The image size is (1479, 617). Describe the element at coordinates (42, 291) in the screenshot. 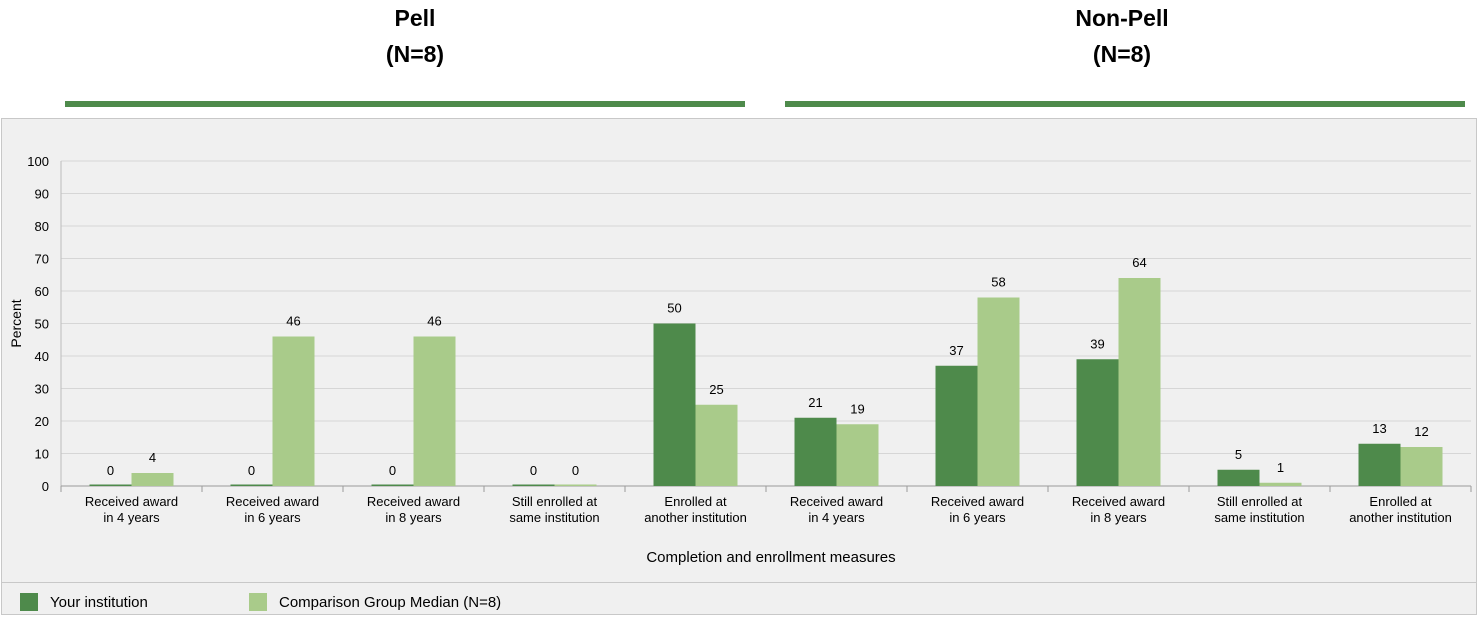

I see `y-tick-label-60: 60` at that location.